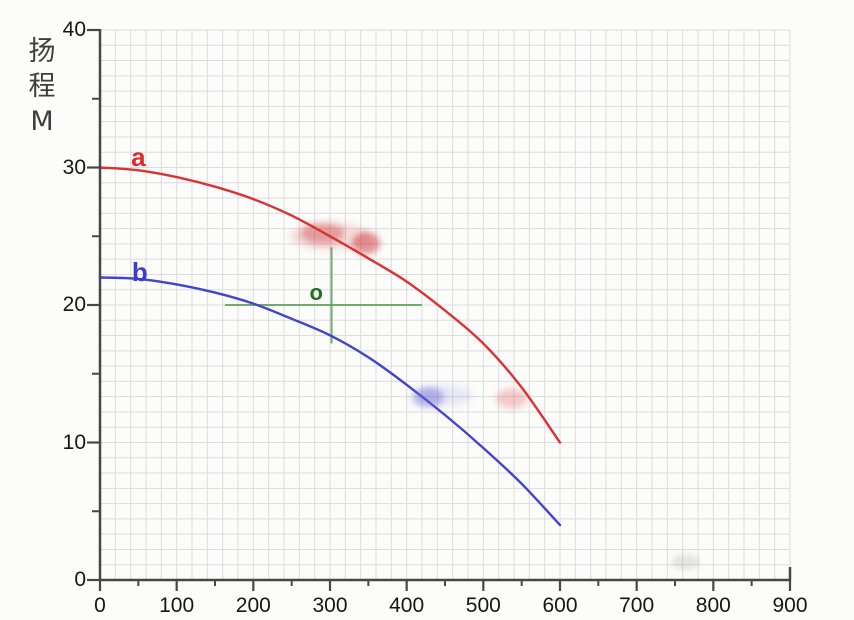 Image resolution: width=854 pixels, height=620 pixels. I want to click on x-tick-label: 700, so click(637, 605).